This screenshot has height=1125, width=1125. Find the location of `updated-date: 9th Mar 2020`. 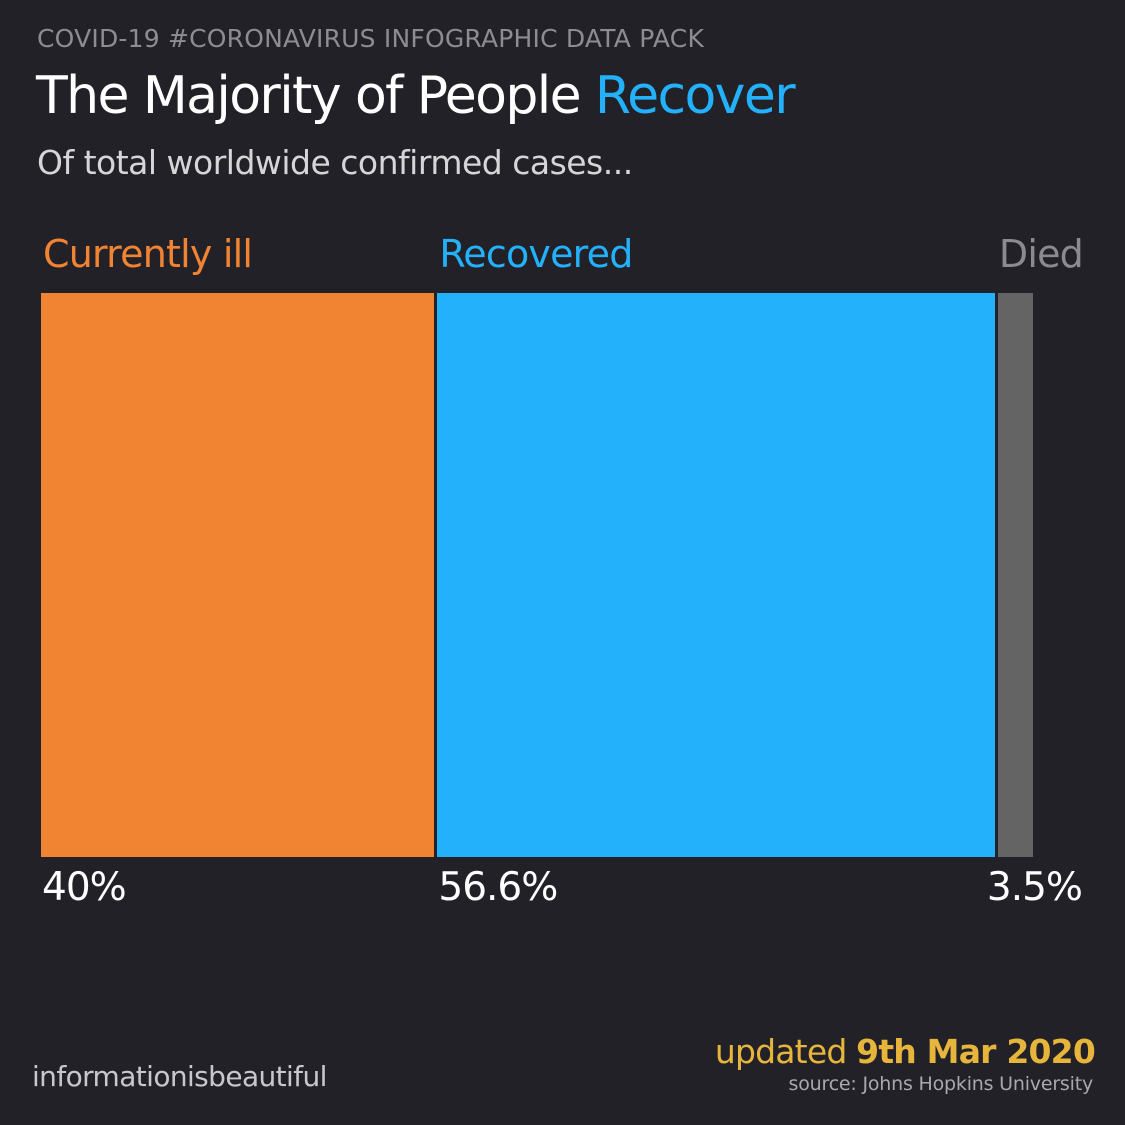

updated-date: 9th Mar 2020 is located at coordinates (976, 1051).